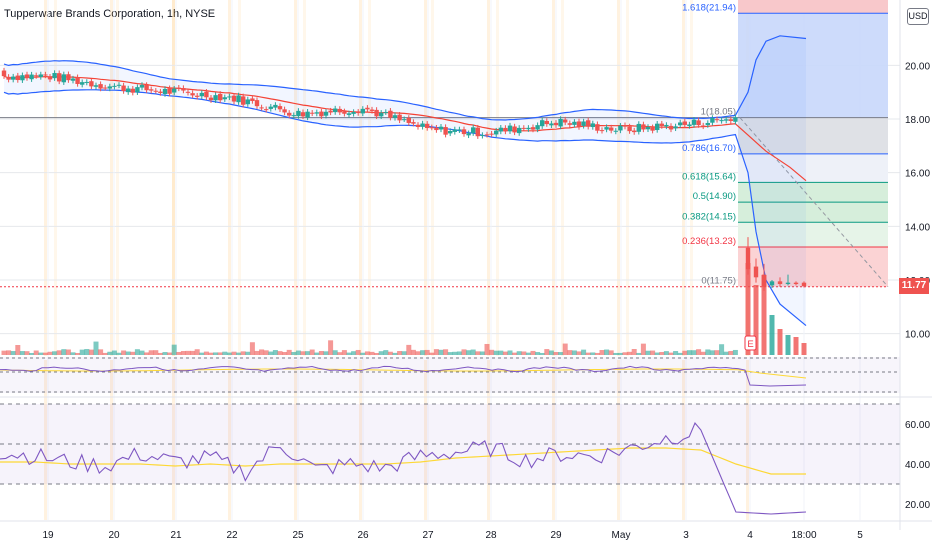 Image resolution: width=932 pixels, height=550 pixels. Describe the element at coordinates (914, 286) in the screenshot. I see `last-price-badge: 11.77` at that location.